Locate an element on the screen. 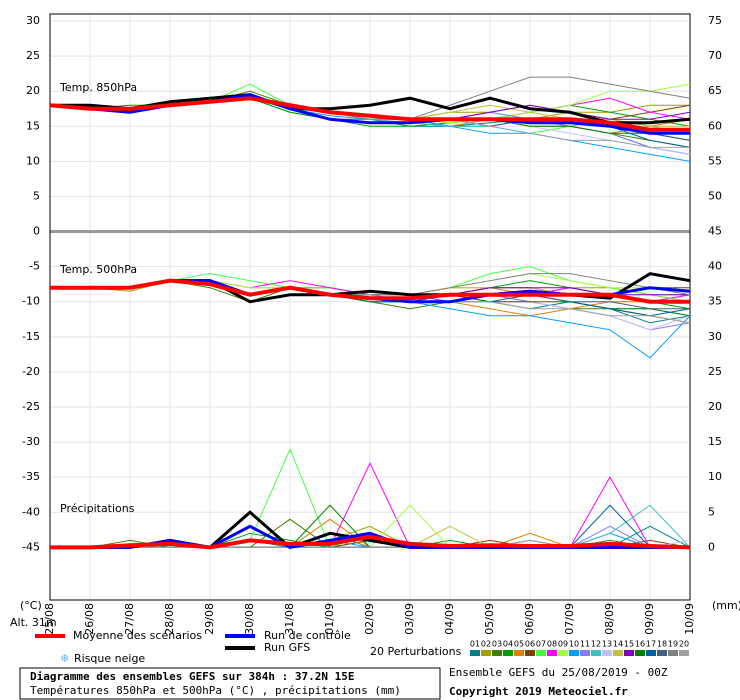  x-tick-label: 25/08 is located at coordinates (49, 619).